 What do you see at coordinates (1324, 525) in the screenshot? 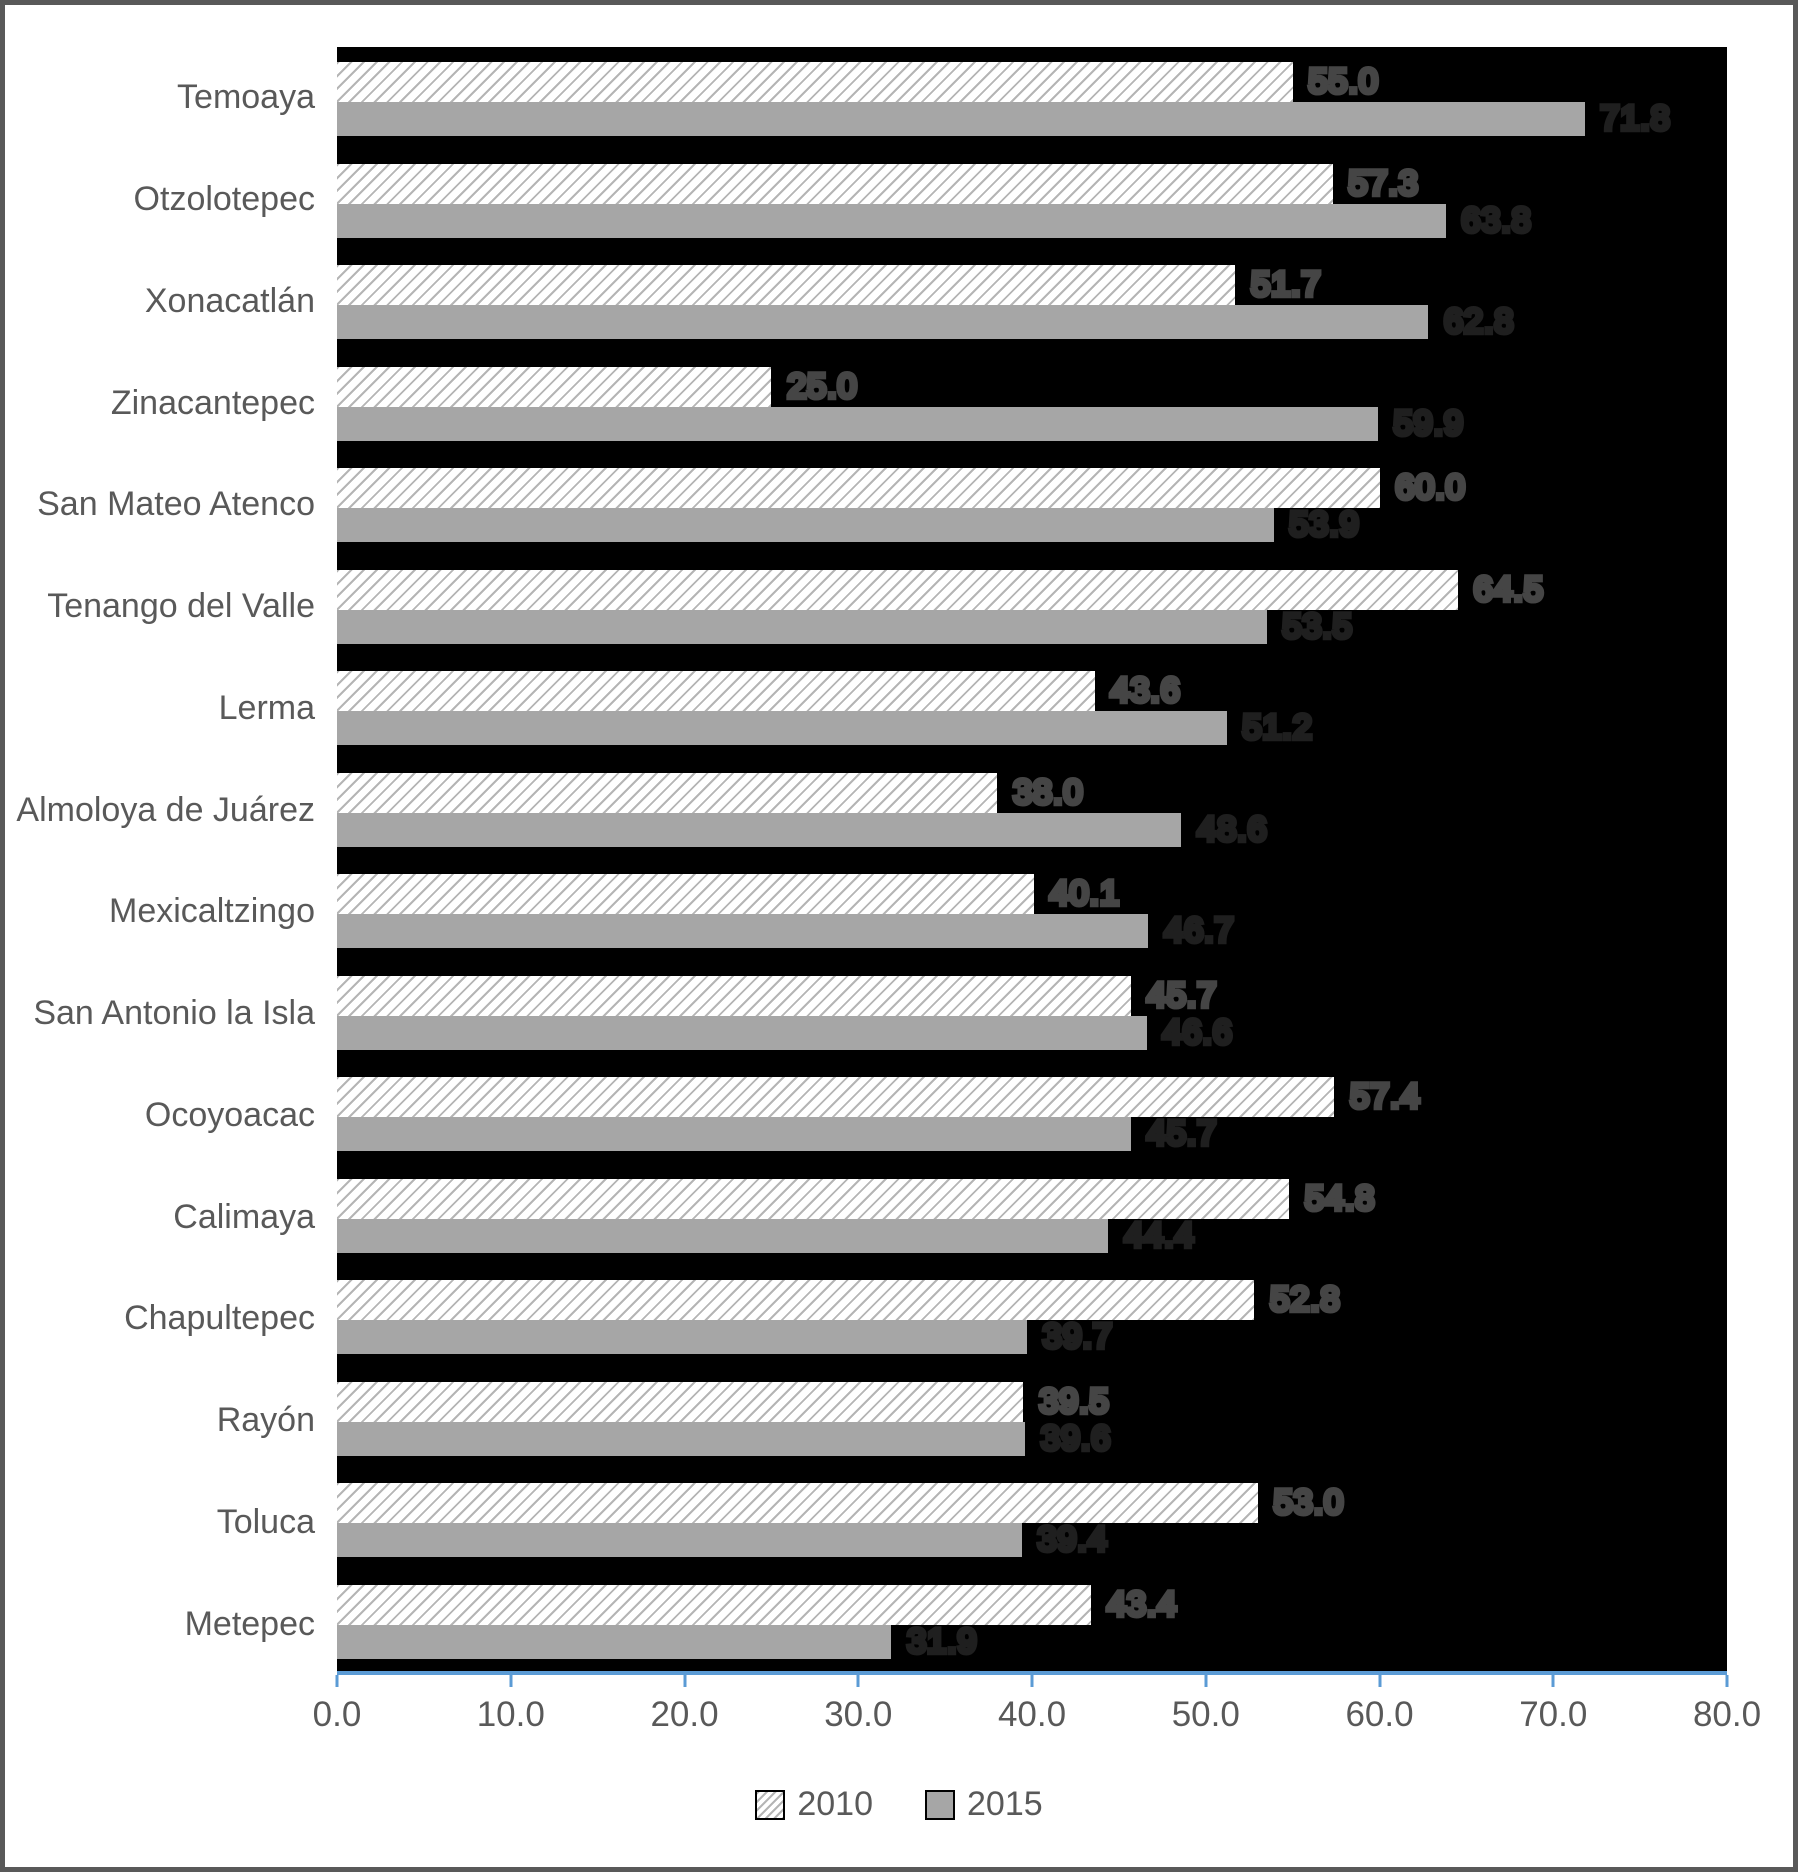
I see `bar-value-label-2015: 53.9` at bounding box center [1324, 525].